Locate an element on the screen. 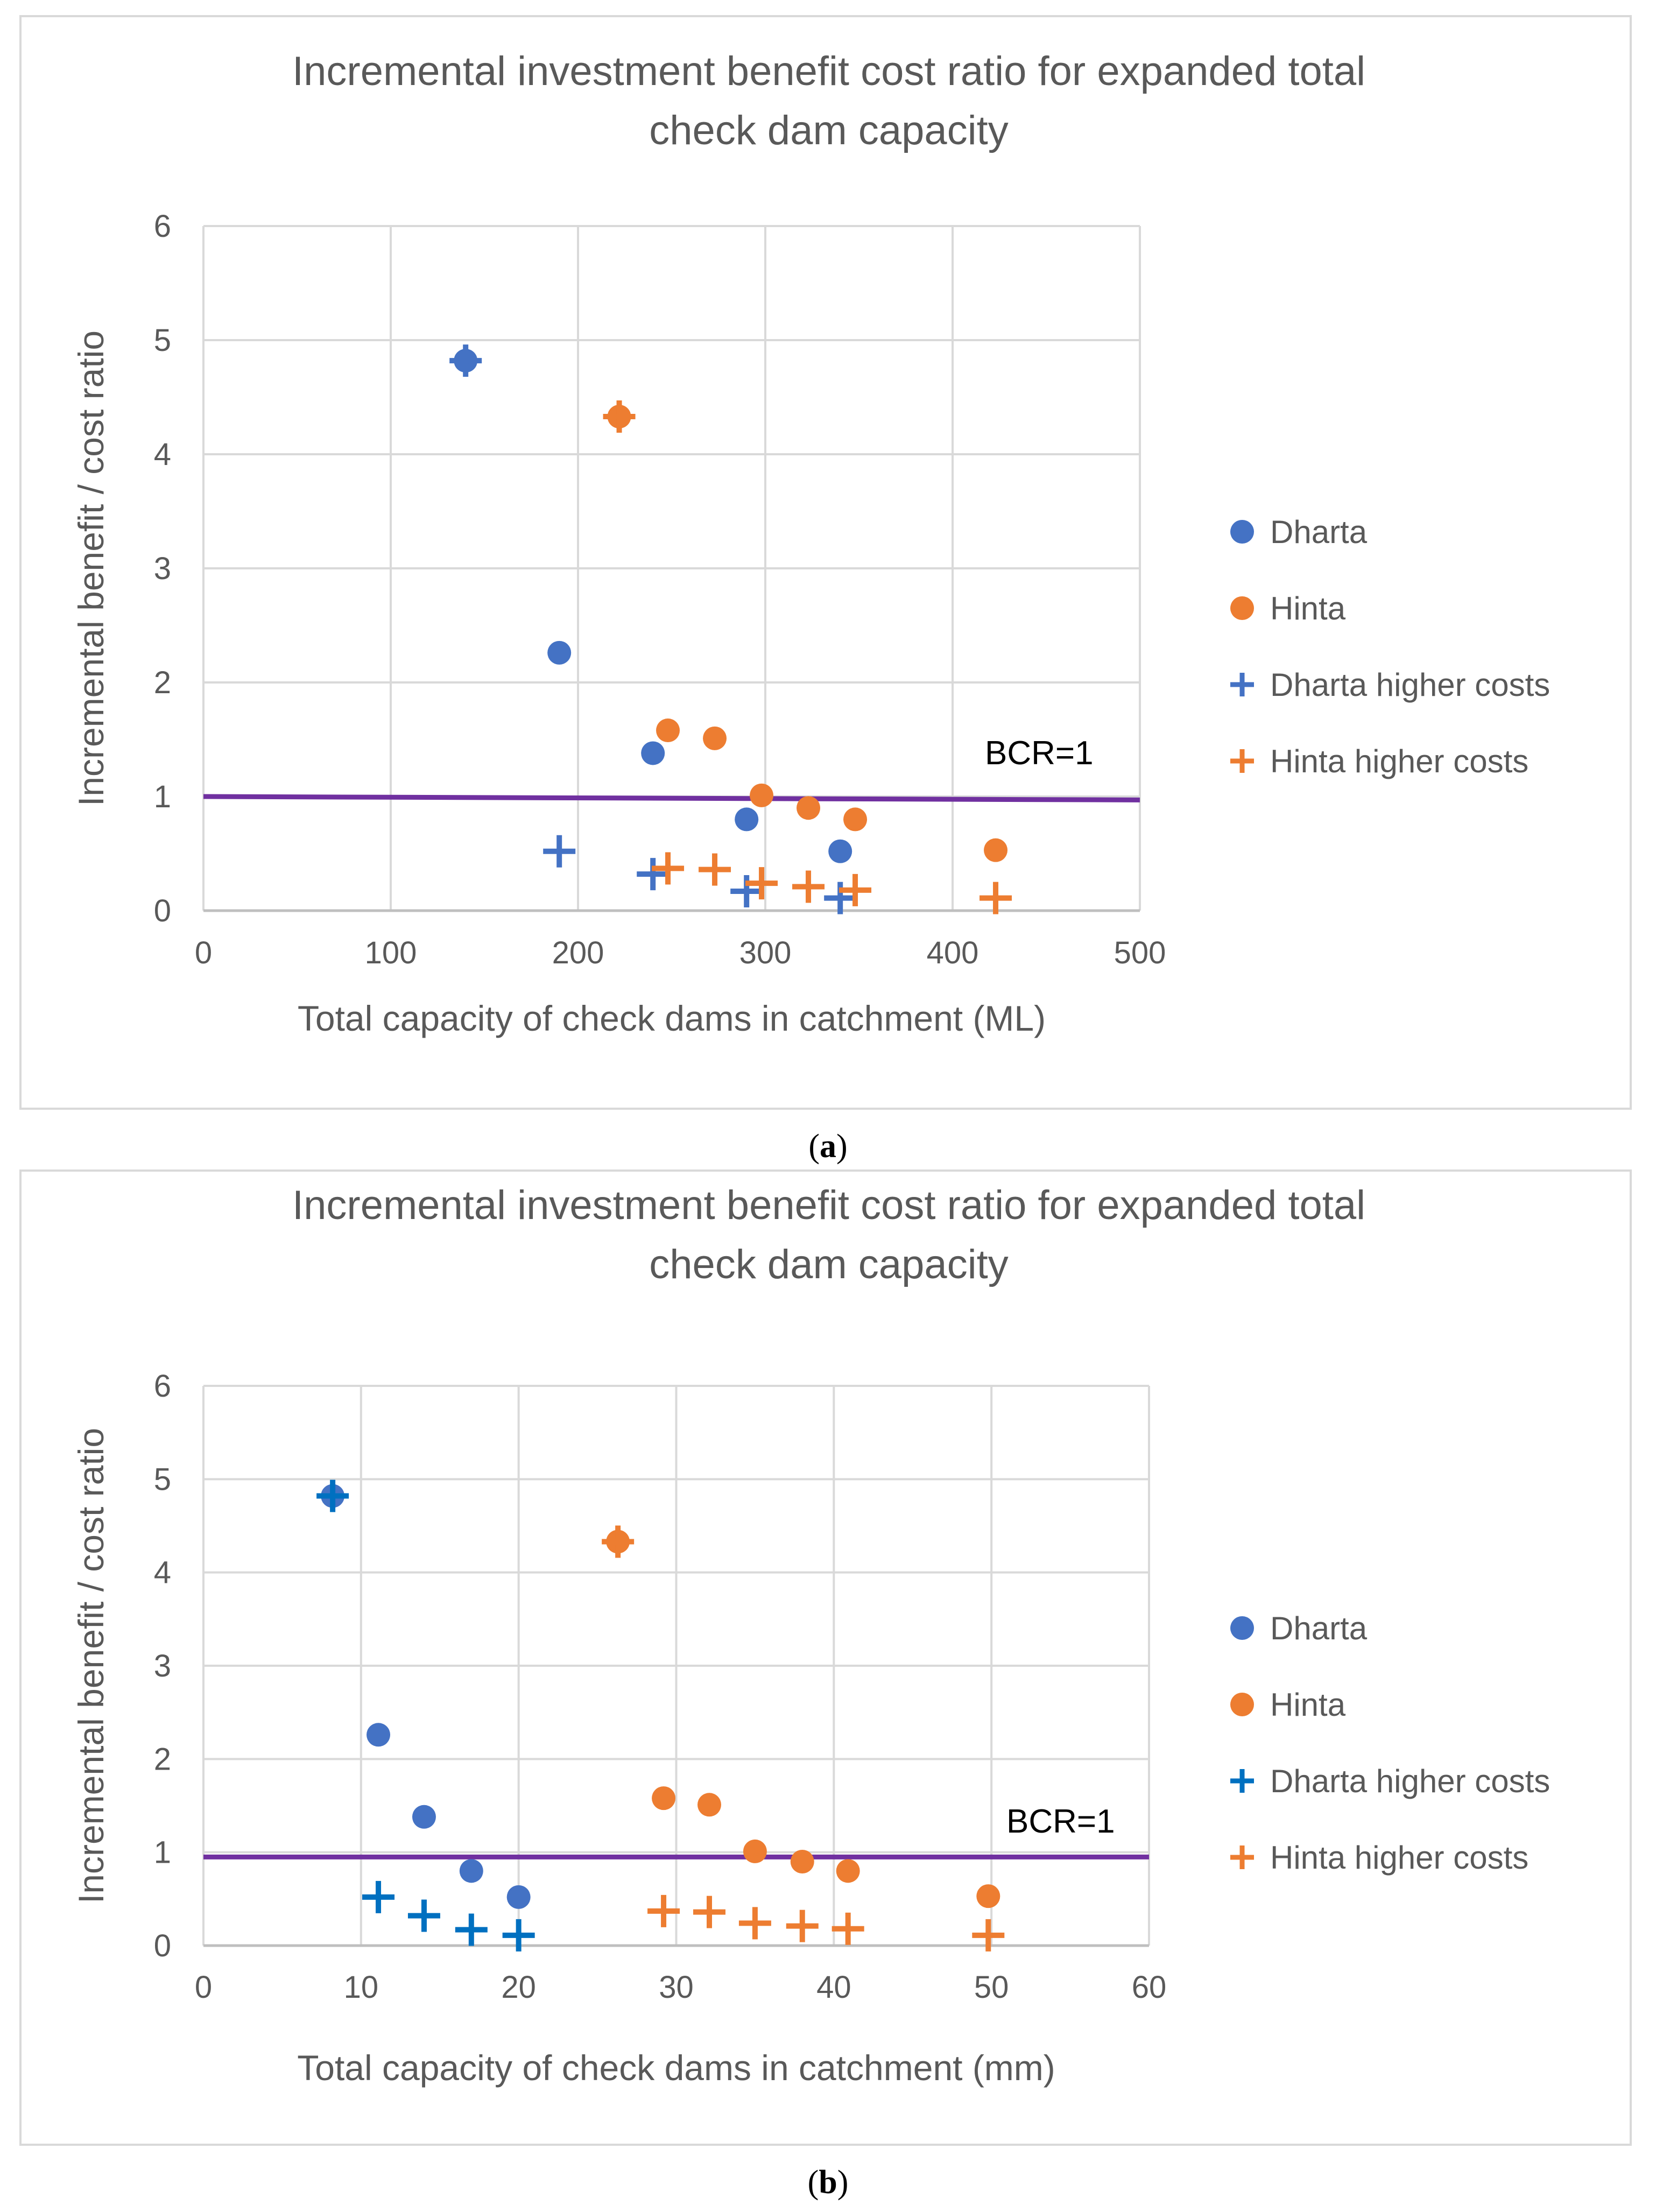 Image resolution: width=1656 pixels, height=2212 pixels. panel-a-x-tick-label: 100 is located at coordinates (391, 952).